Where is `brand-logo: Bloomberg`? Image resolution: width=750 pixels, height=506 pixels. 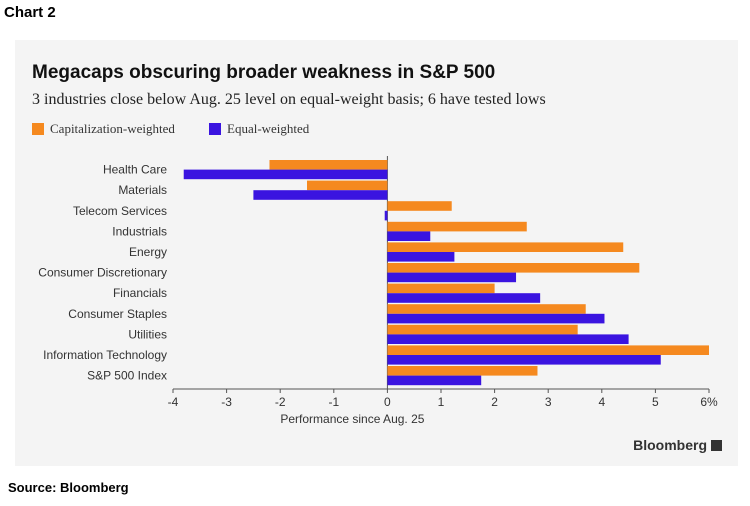
brand-logo: Bloomberg is located at coordinates (677, 445).